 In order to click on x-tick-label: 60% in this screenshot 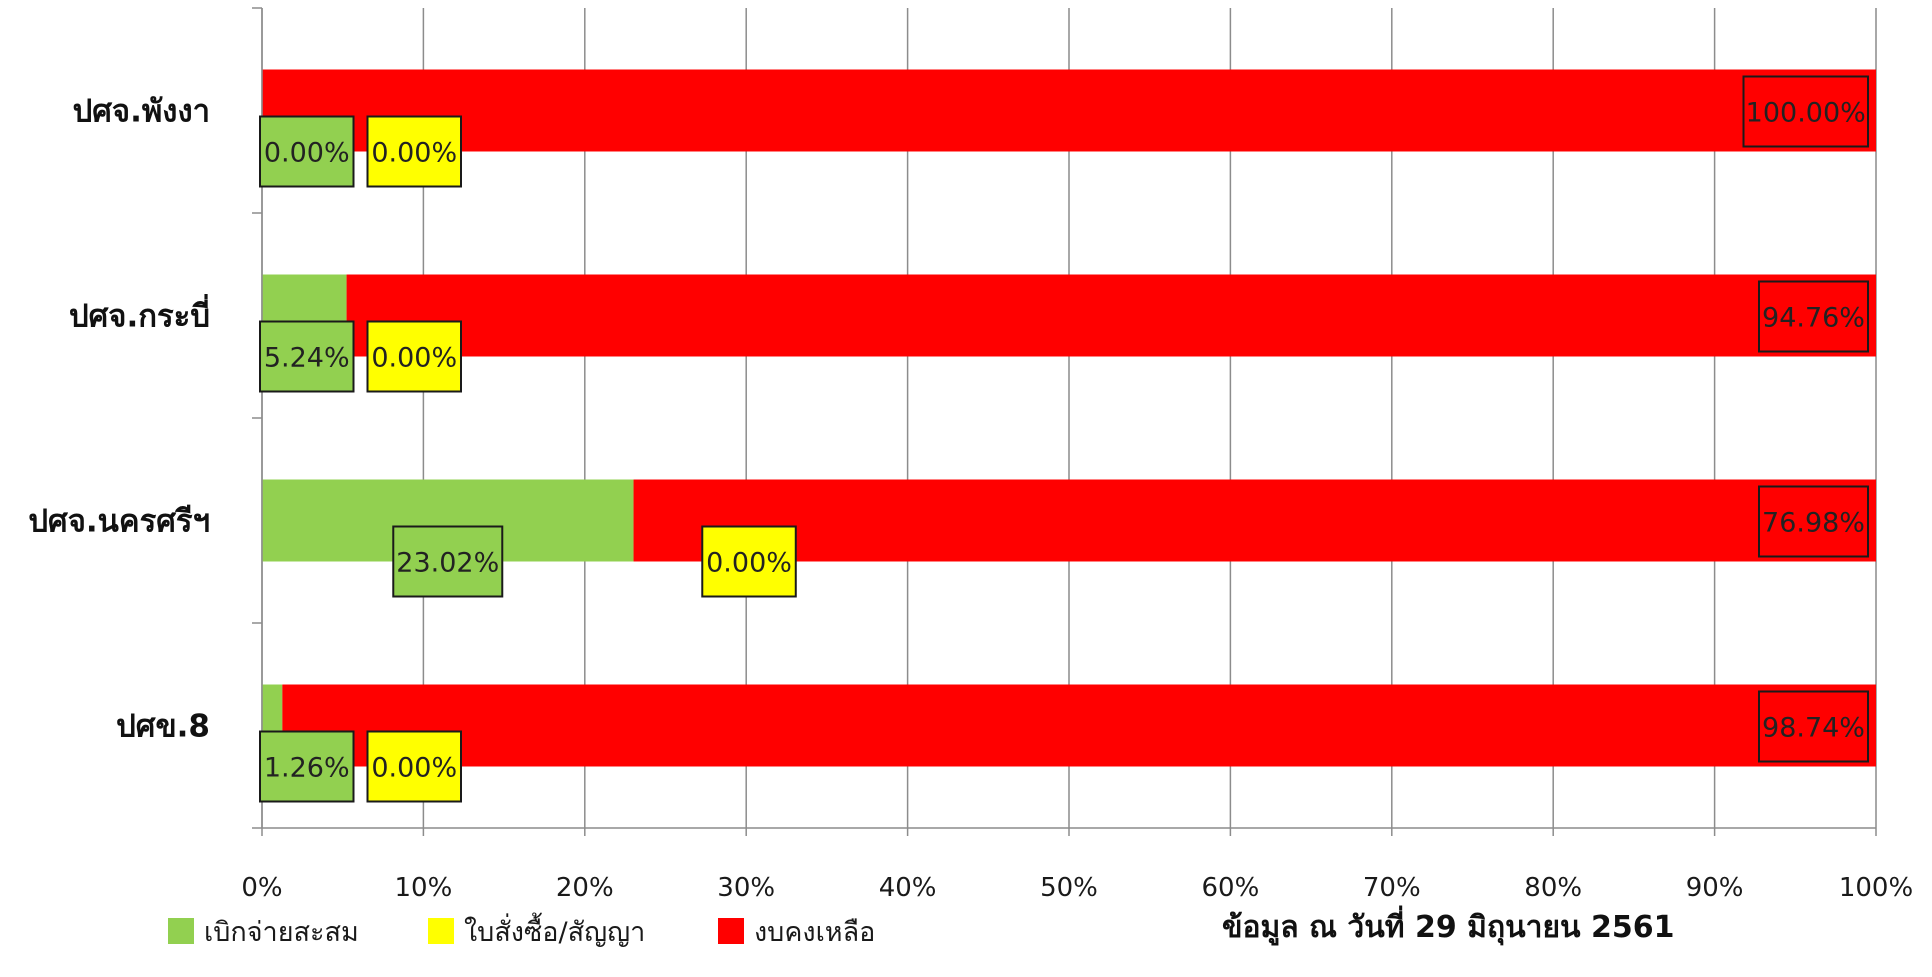, I will do `click(1231, 888)`.